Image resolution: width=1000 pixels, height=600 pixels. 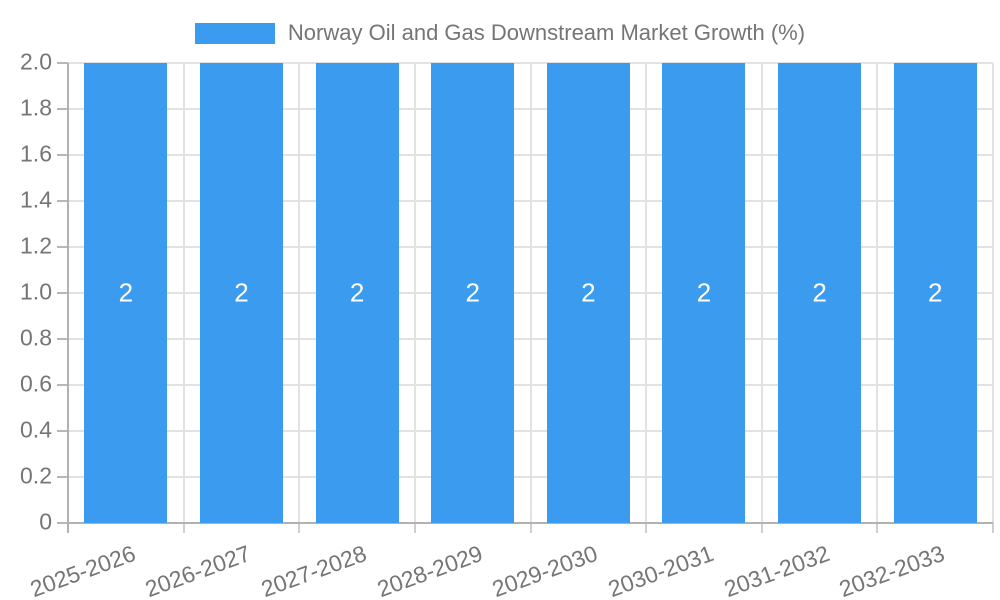 What do you see at coordinates (36, 291) in the screenshot?
I see `y-tick-label: 1.0` at bounding box center [36, 291].